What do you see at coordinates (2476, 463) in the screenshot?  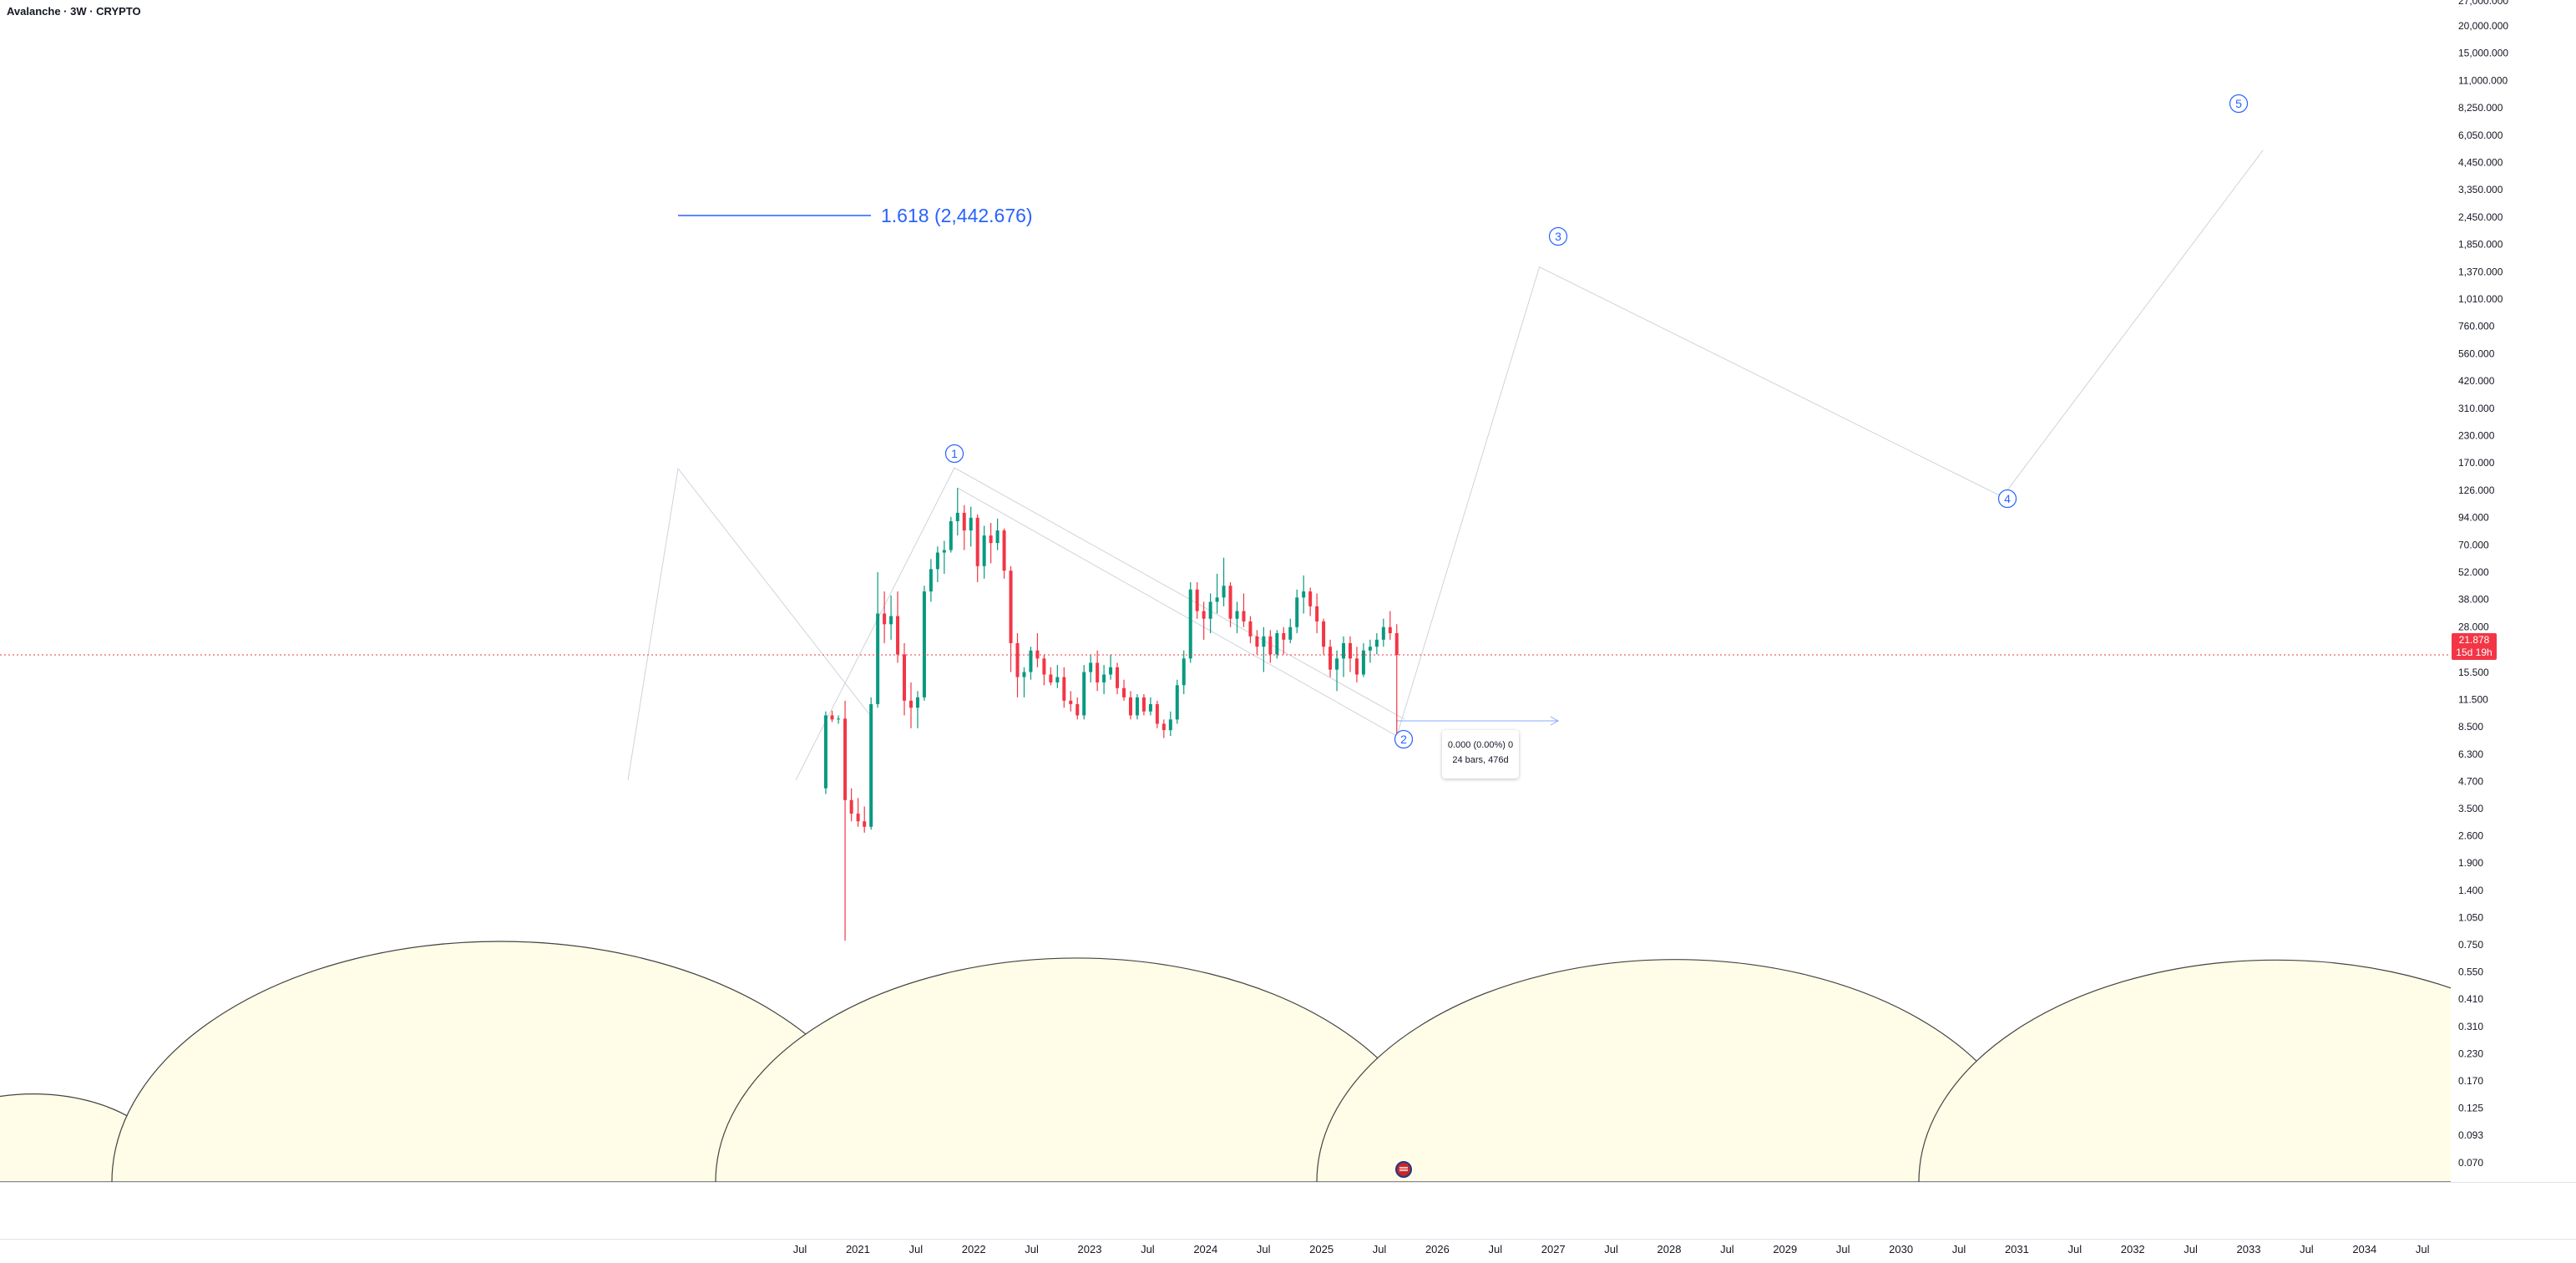 I see `price-tick-label: 170.000` at bounding box center [2476, 463].